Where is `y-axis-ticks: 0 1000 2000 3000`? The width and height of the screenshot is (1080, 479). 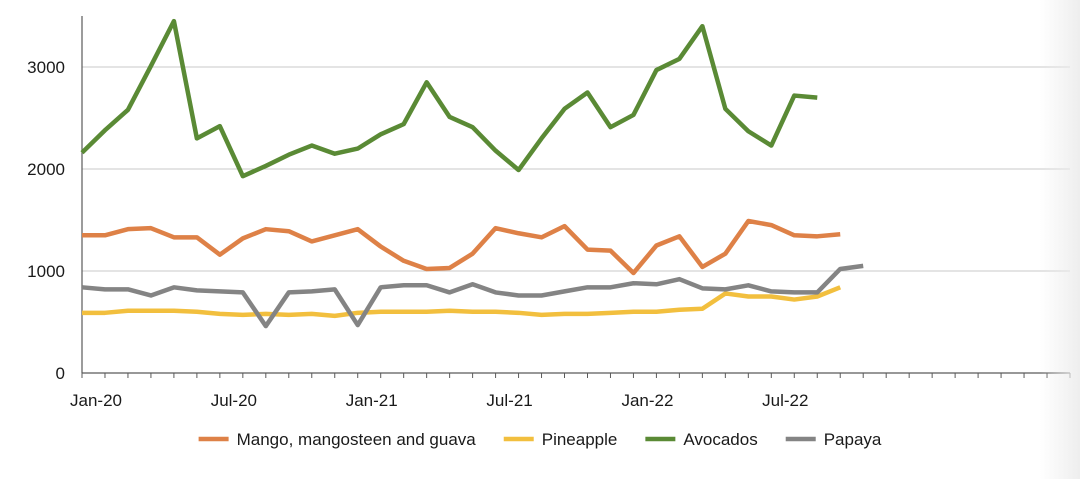
y-axis-ticks: 0 1000 2000 3000 is located at coordinates (46, 220).